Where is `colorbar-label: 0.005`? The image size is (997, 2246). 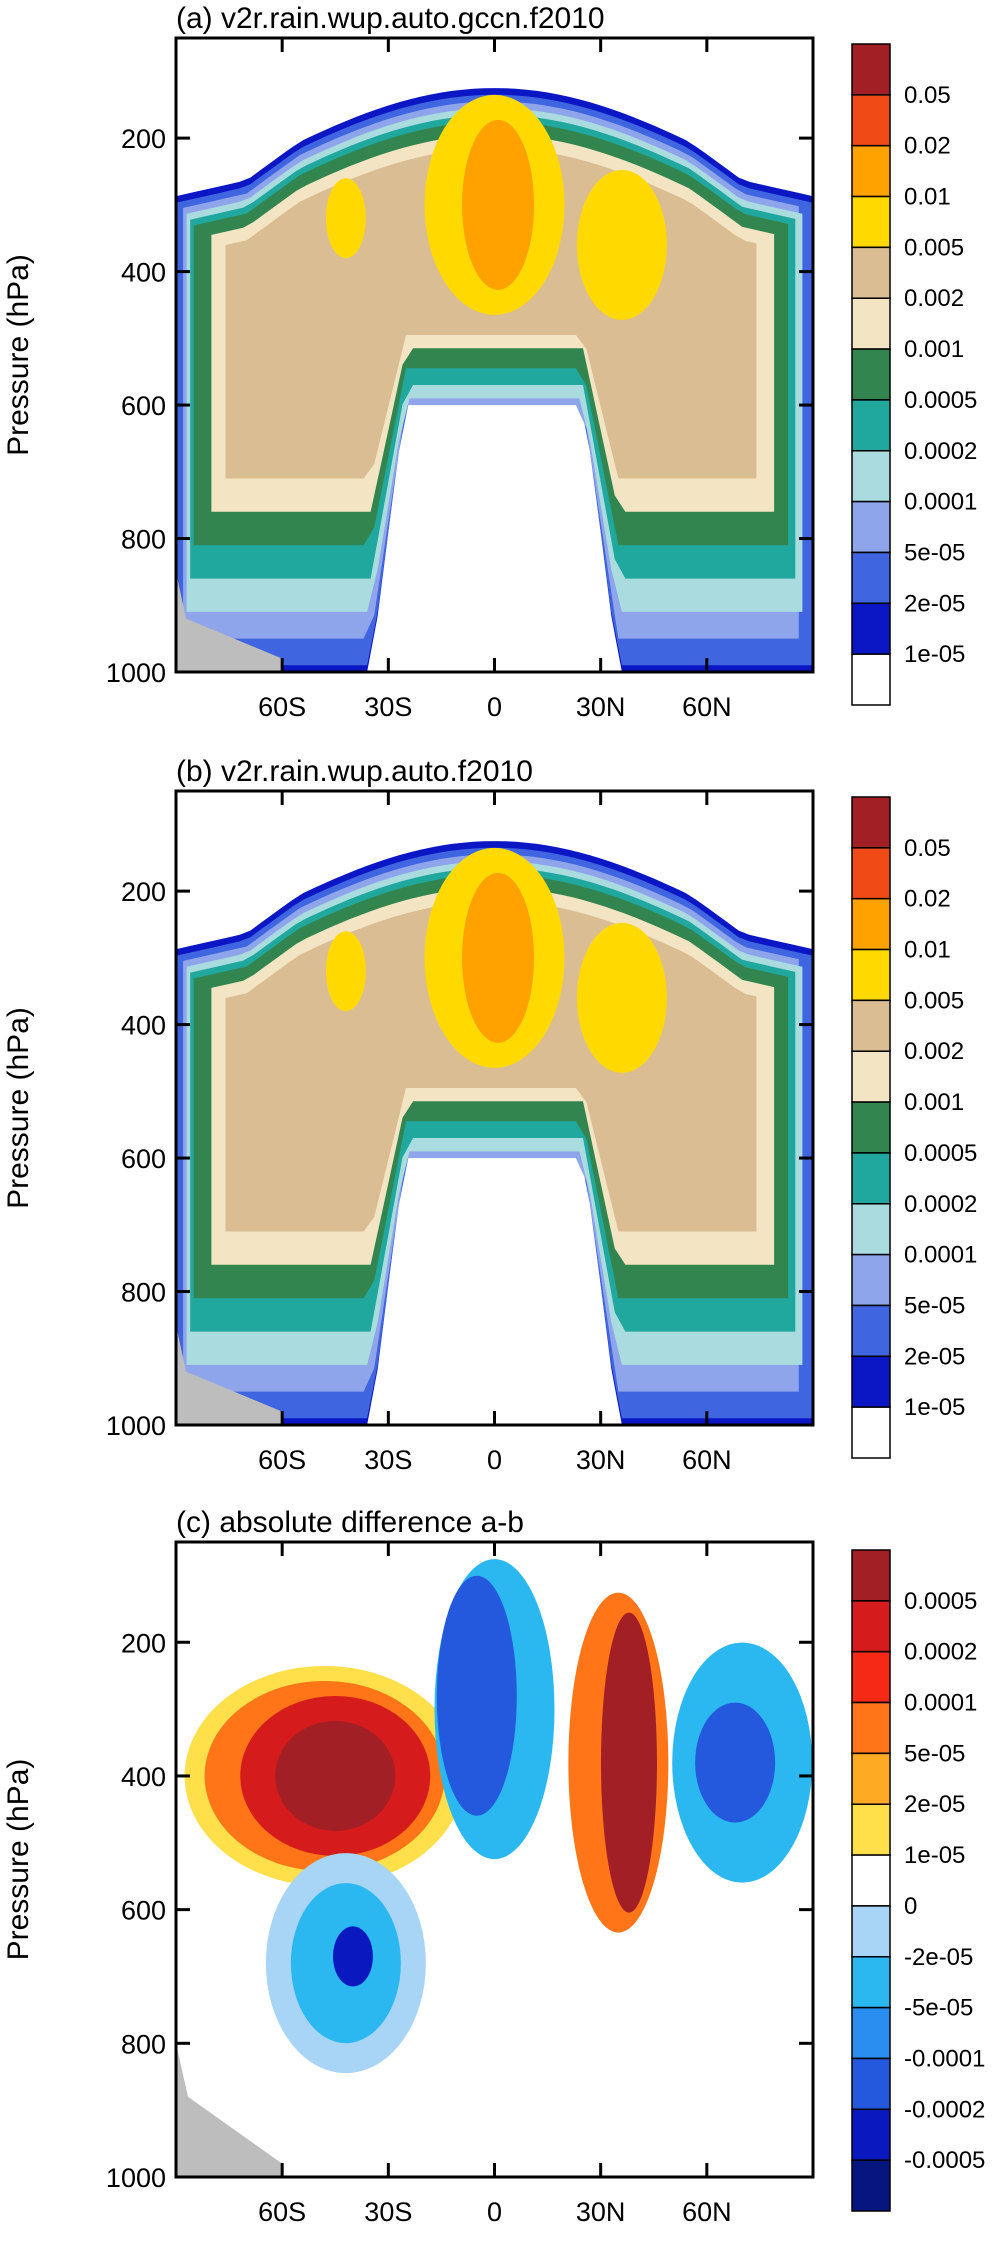
colorbar-label: 0.005 is located at coordinates (934, 247).